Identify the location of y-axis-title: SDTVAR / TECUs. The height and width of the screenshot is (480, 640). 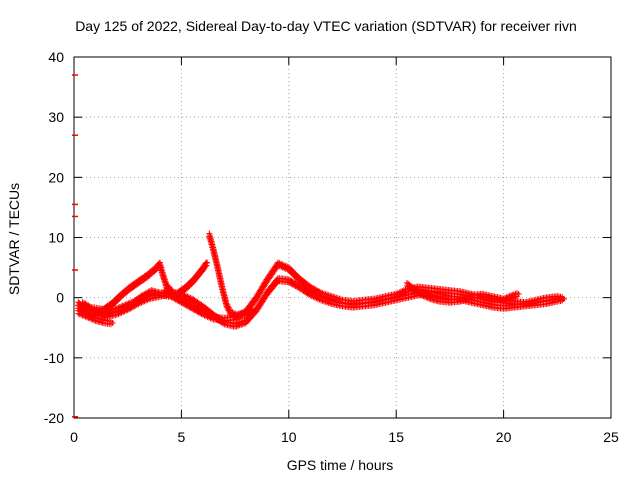
(14, 239).